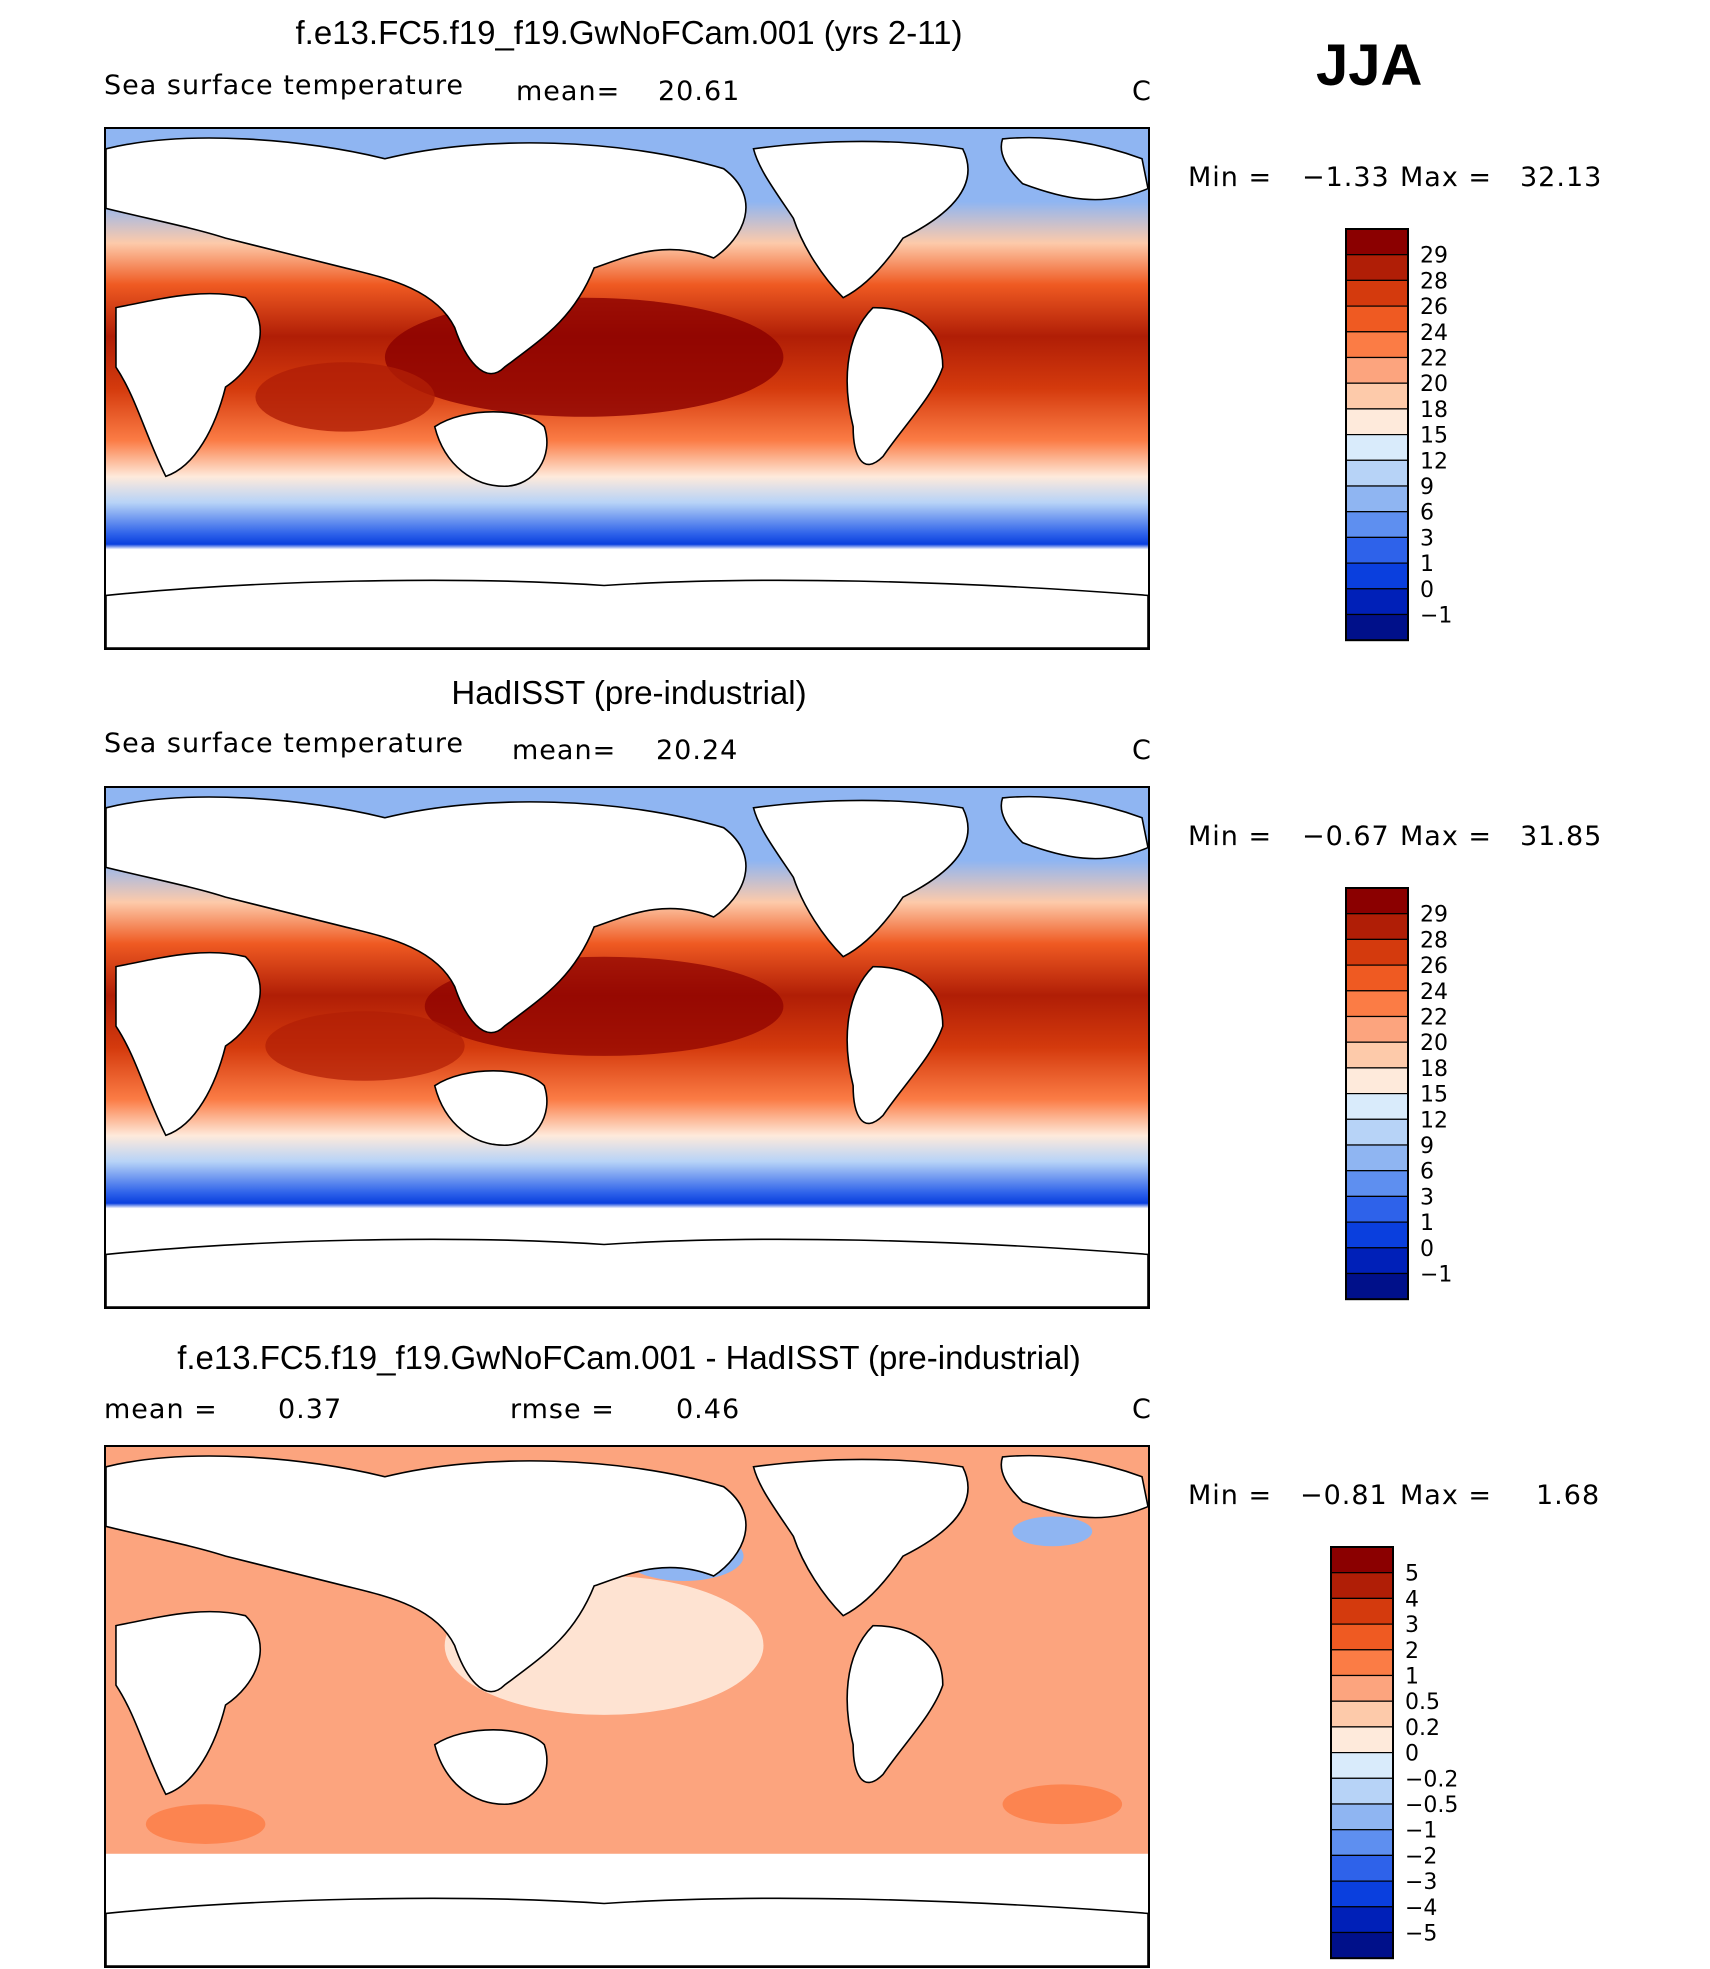 This screenshot has width=1710, height=1969. I want to click on colorbar-tick-label: 0.5, so click(1422, 1702).